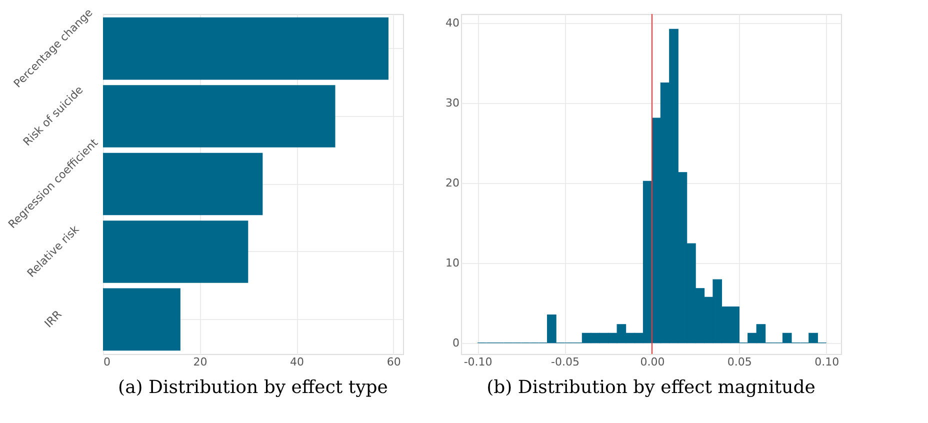 The width and height of the screenshot is (928, 423). I want to click on x-tick-label: 20, so click(200, 362).